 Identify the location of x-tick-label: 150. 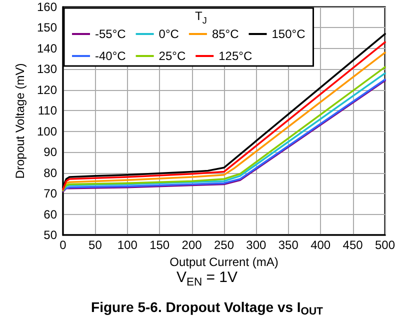
(160, 245).